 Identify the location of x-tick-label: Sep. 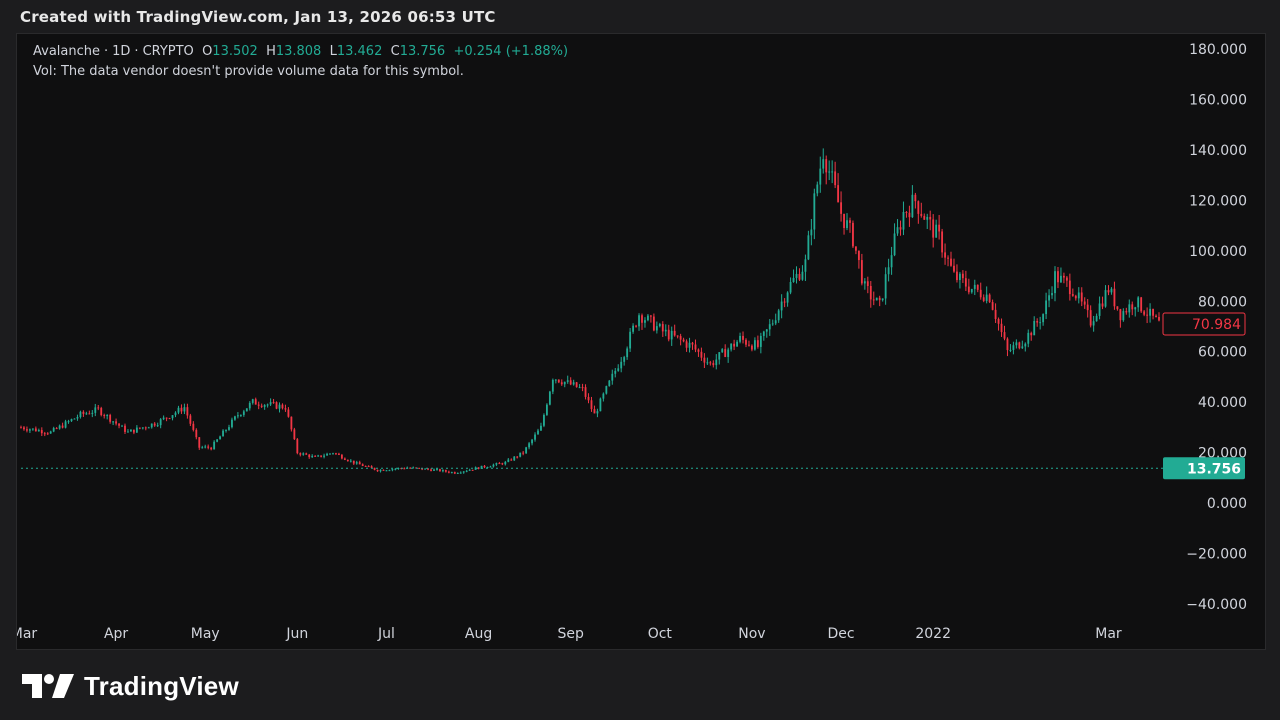
(570, 634).